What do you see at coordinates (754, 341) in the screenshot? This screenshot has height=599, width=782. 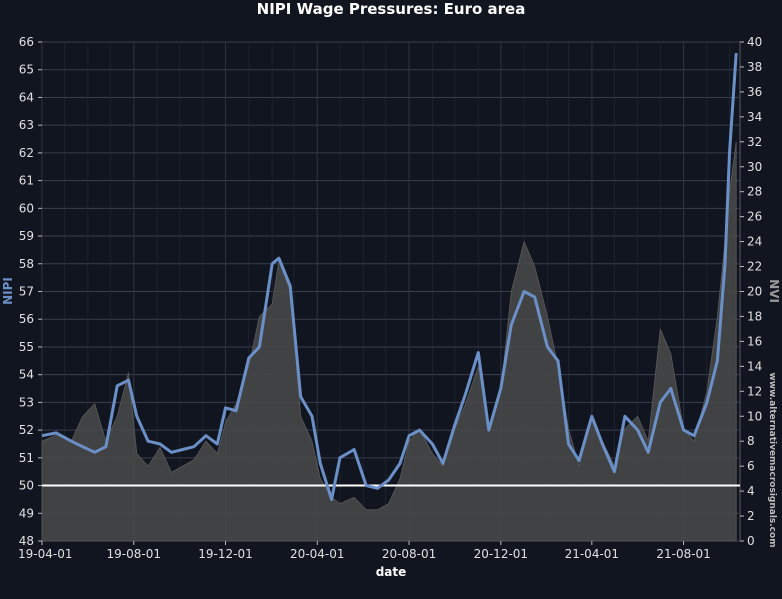 I see `y-tick-right-label: 16` at bounding box center [754, 341].